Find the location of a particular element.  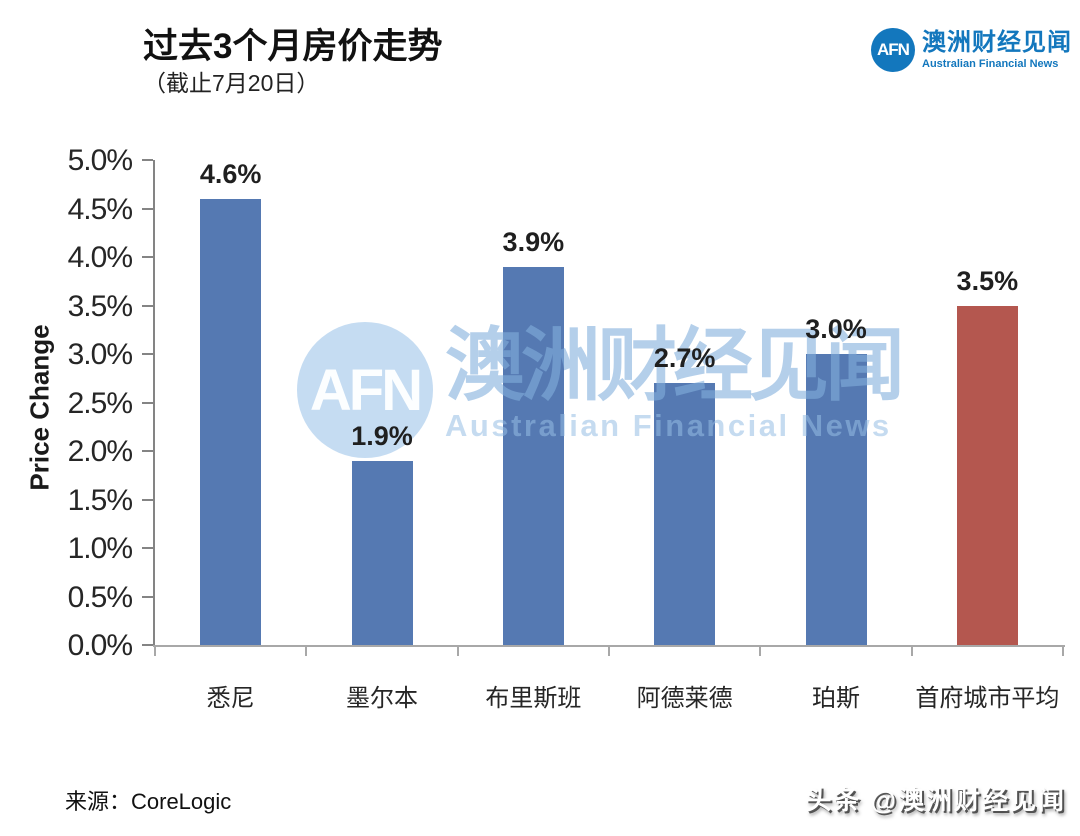

y-tick-label: 0.0% is located at coordinates (100, 645).